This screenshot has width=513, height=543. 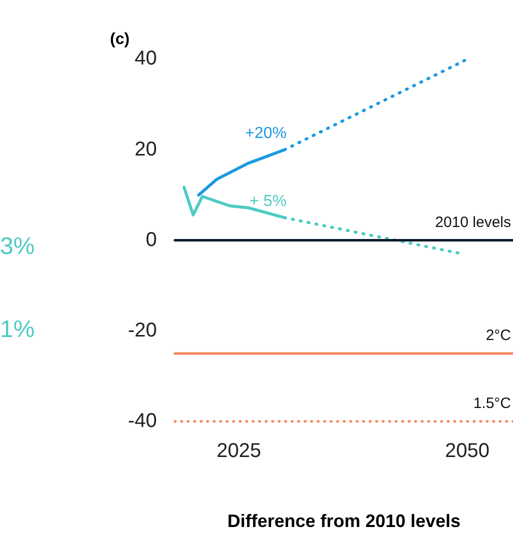 I want to click on text: 3%, so click(x=17, y=247).